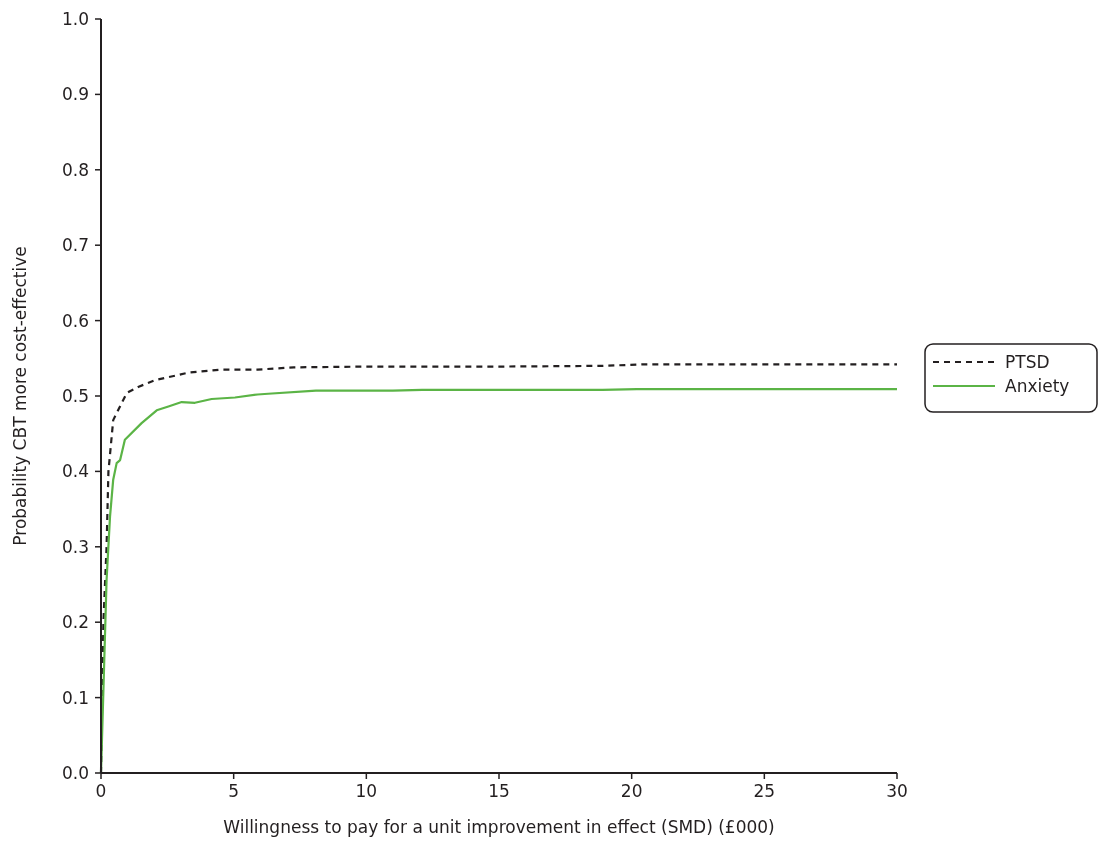  I want to click on y-tick-label: 0.7, so click(75, 245).